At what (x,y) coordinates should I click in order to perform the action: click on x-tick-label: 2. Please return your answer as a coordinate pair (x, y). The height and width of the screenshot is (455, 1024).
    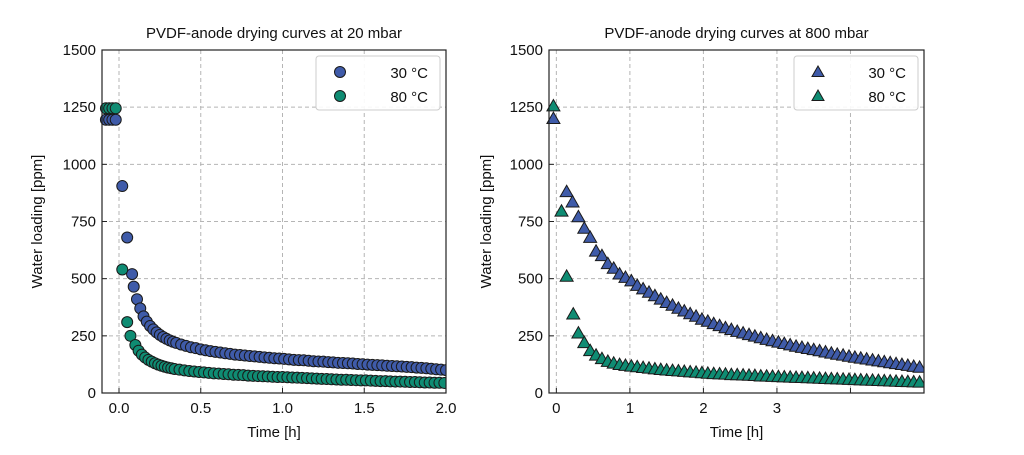
    Looking at the image, I should click on (703, 408).